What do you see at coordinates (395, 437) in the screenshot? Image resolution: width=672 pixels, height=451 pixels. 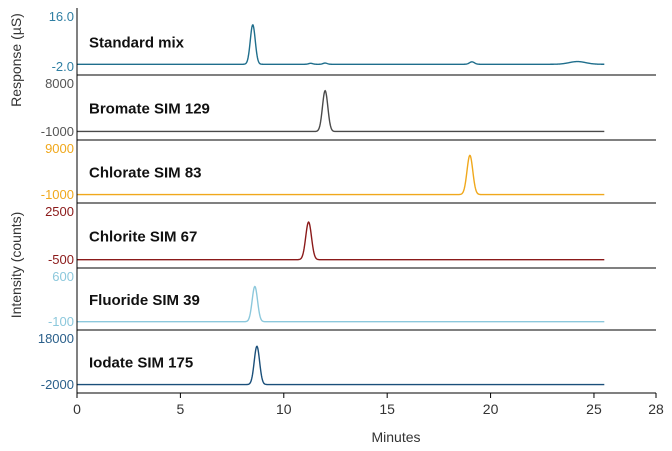 I see `x-axis-title: Minutes` at bounding box center [395, 437].